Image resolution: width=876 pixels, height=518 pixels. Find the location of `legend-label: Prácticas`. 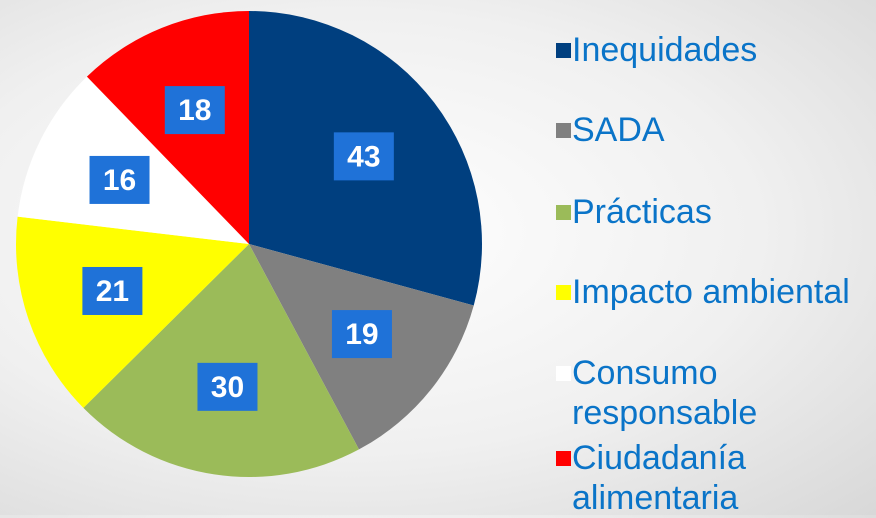

legend-label: Prácticas is located at coordinates (642, 212).